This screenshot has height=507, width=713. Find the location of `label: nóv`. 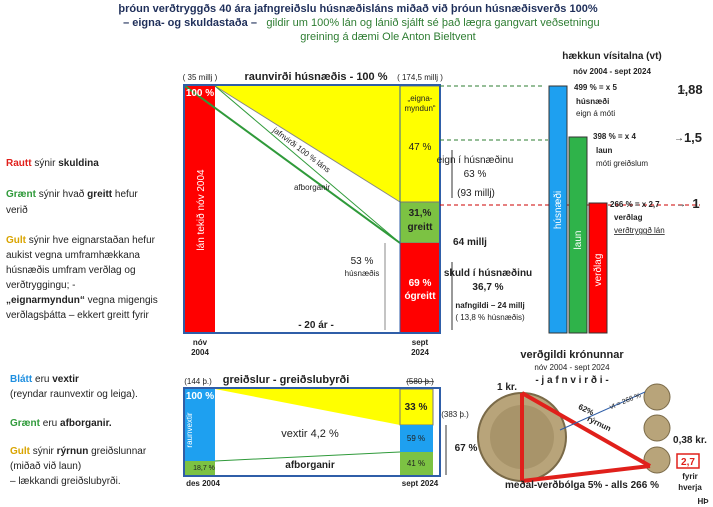

label: nóv is located at coordinates (200, 342).